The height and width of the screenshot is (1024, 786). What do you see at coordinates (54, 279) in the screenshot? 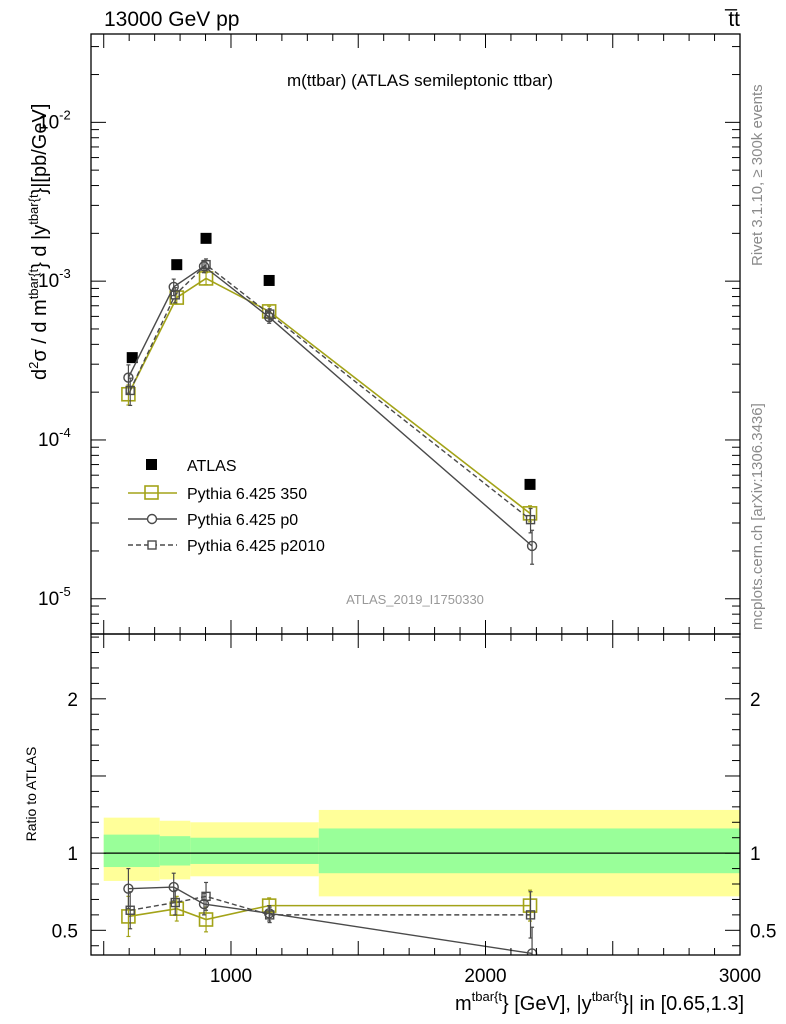
I see `y-tick-label: 10⁻³` at bounding box center [54, 279].